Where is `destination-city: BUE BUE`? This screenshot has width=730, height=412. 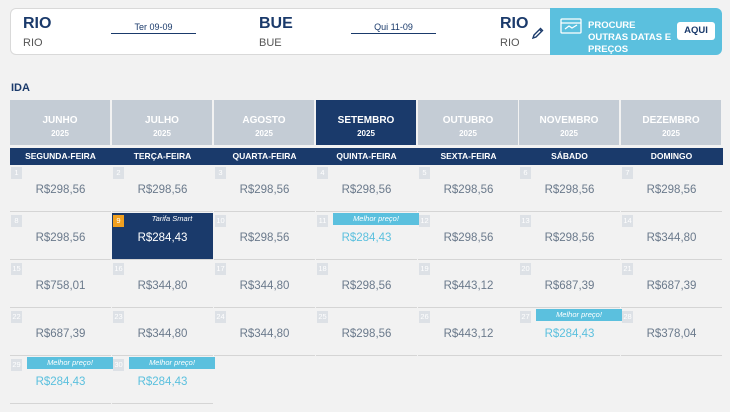
destination-city: BUE BUE is located at coordinates (276, 32).